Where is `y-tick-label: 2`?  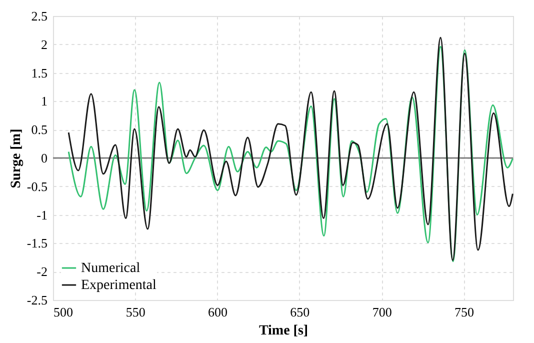 y-tick-label: 2 is located at coordinates (44, 44).